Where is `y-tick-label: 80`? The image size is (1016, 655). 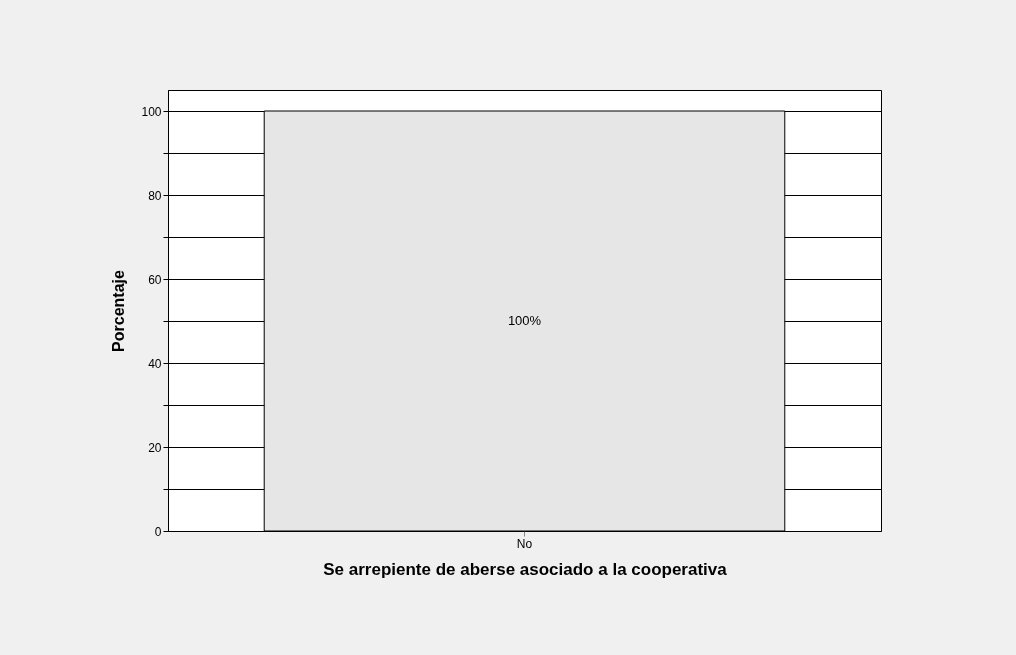
y-tick-label: 80 is located at coordinates (155, 195).